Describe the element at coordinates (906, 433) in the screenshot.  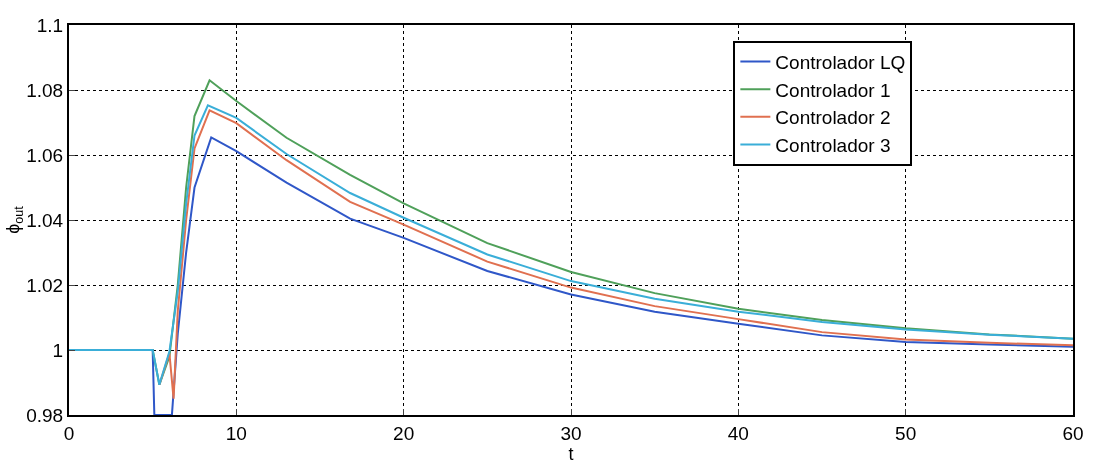
I see `x-tick-label: 50` at that location.